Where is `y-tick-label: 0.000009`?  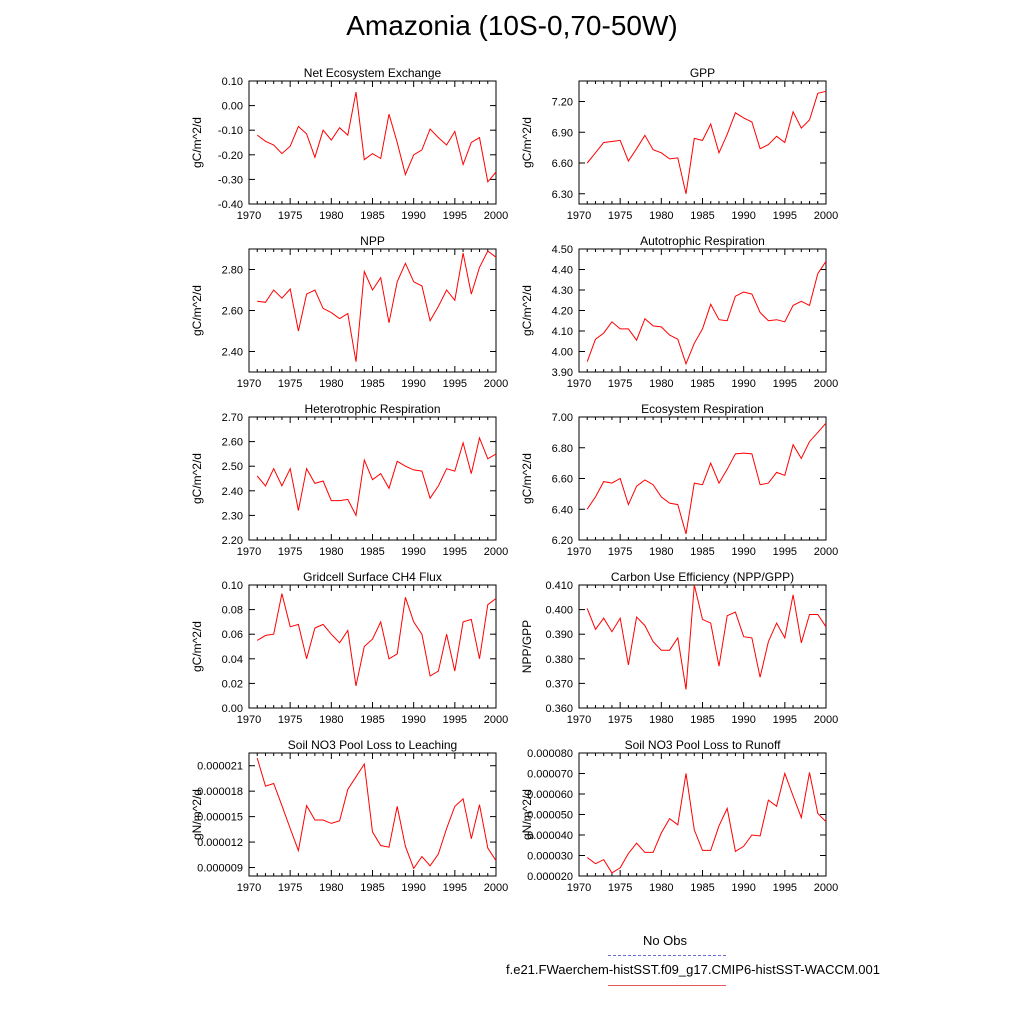
y-tick-label: 0.000009 is located at coordinates (220, 869).